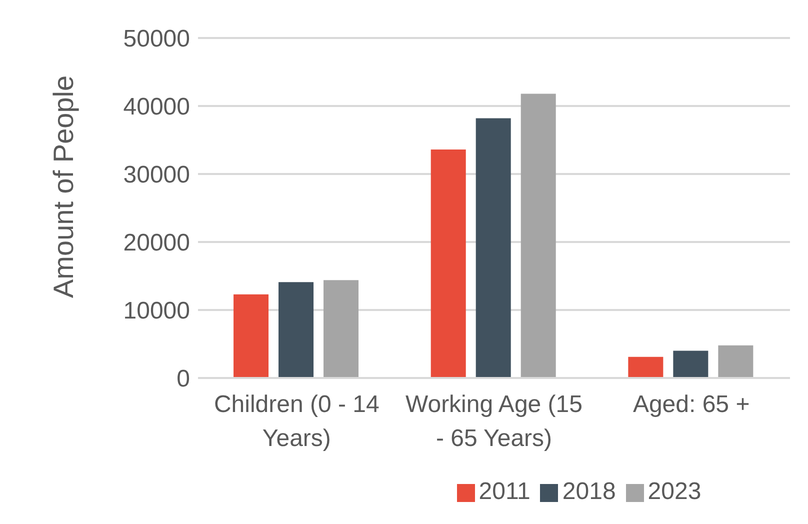  What do you see at coordinates (63, 186) in the screenshot?
I see `y-axis-title: Amount of People` at bounding box center [63, 186].